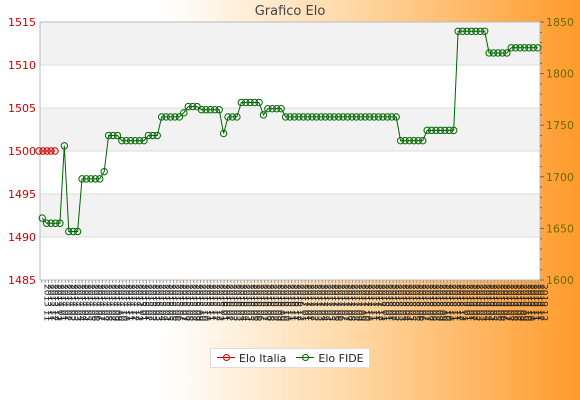 The image size is (580, 400). What do you see at coordinates (233, 302) in the screenshot?
I see `x-tick-label: 2016 02` at bounding box center [233, 302].